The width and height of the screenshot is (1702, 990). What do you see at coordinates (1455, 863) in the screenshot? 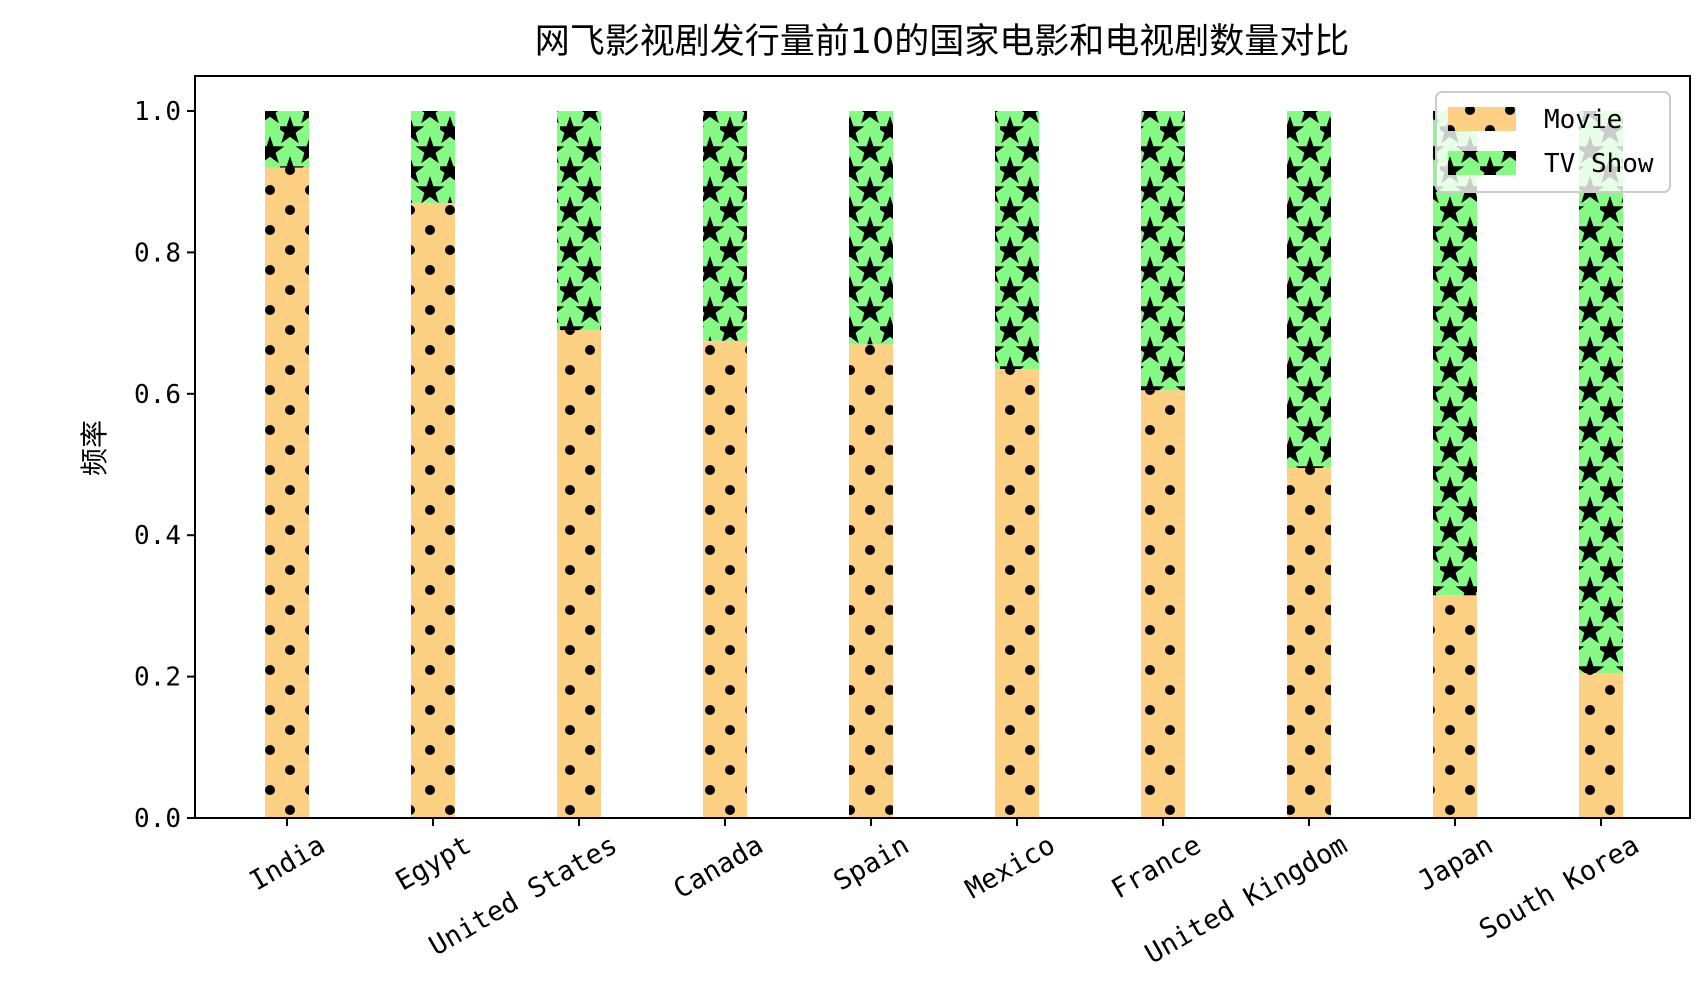
I see `x-tick-label-japan: Japan` at bounding box center [1455, 863].